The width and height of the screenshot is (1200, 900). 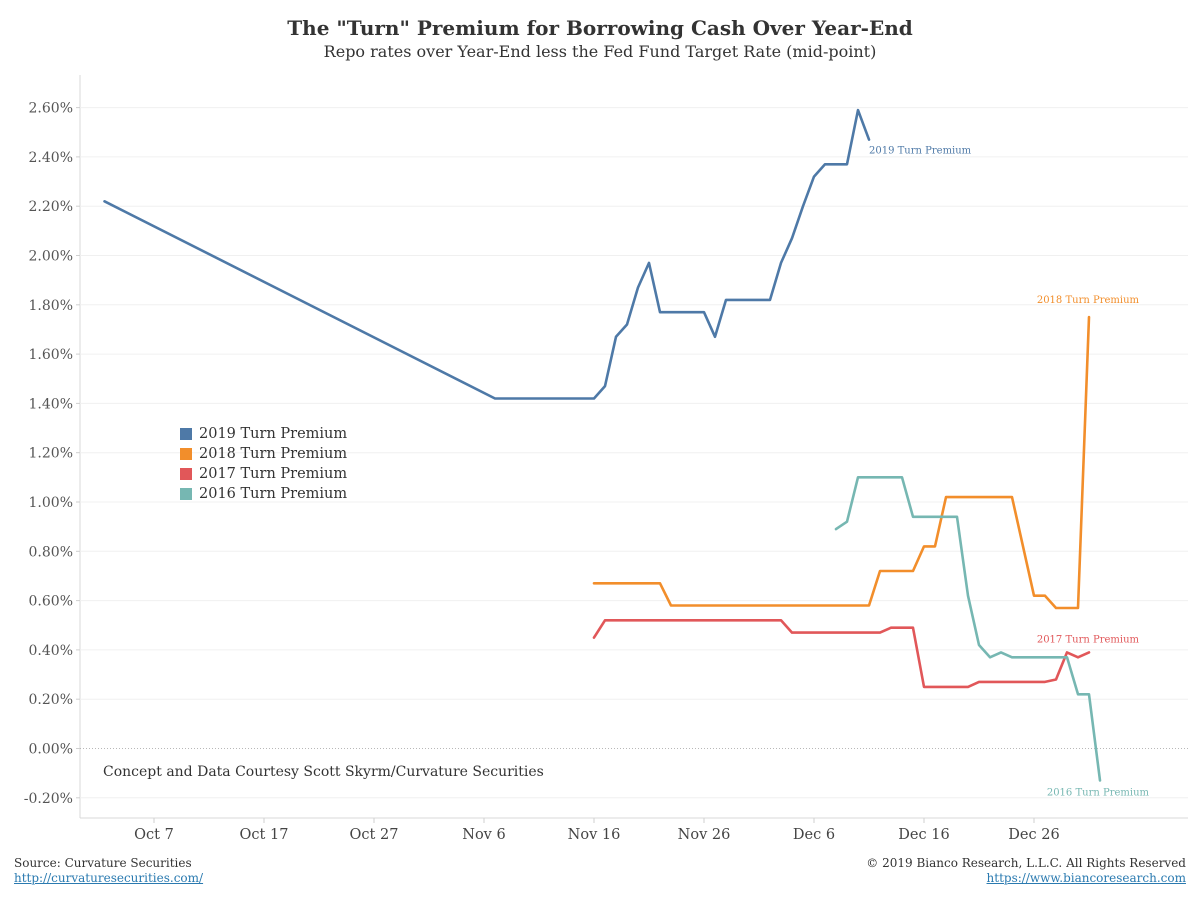 I want to click on series-end-label-2017: 2017 Turn Premium, so click(x=1088, y=639).